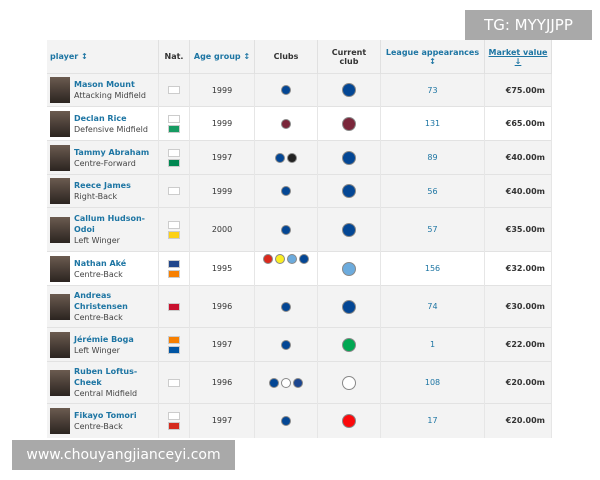 Image resolution: width=600 pixels, height=480 pixels. I want to click on player-cell: Ruben Loftus-Cheek Central Midfield, so click(103, 382).